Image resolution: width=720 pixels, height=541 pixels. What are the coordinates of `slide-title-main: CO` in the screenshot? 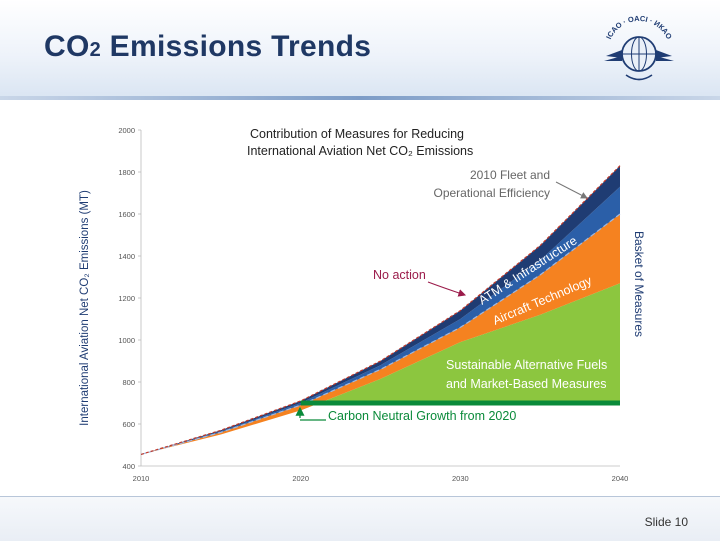 It's located at (67, 46).